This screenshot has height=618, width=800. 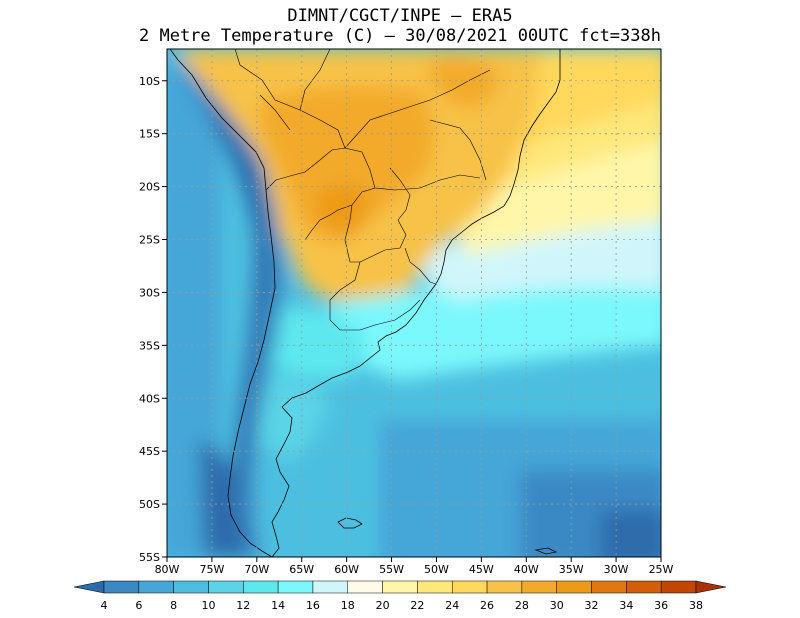 What do you see at coordinates (487, 605) in the screenshot?
I see `colorbar-label: 26` at bounding box center [487, 605].